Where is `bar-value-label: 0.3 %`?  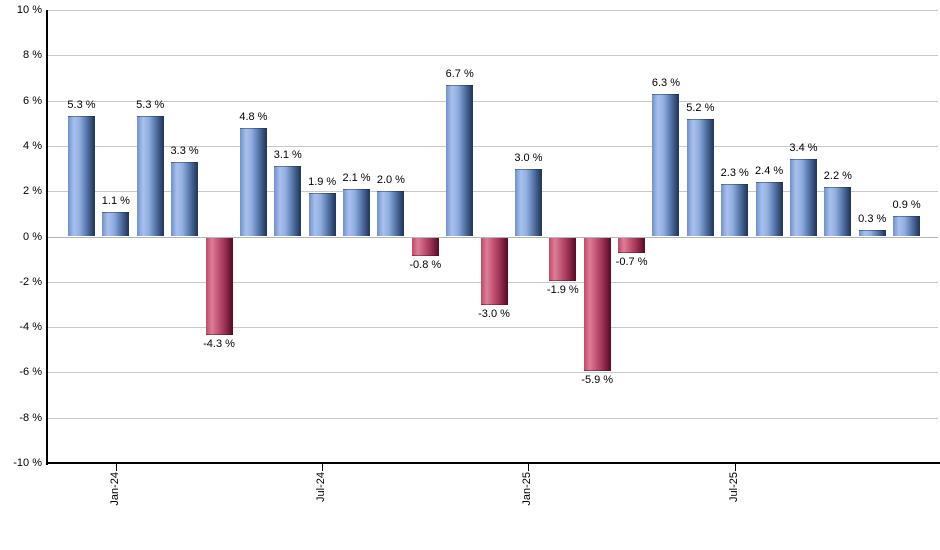 bar-value-label: 0.3 % is located at coordinates (872, 218).